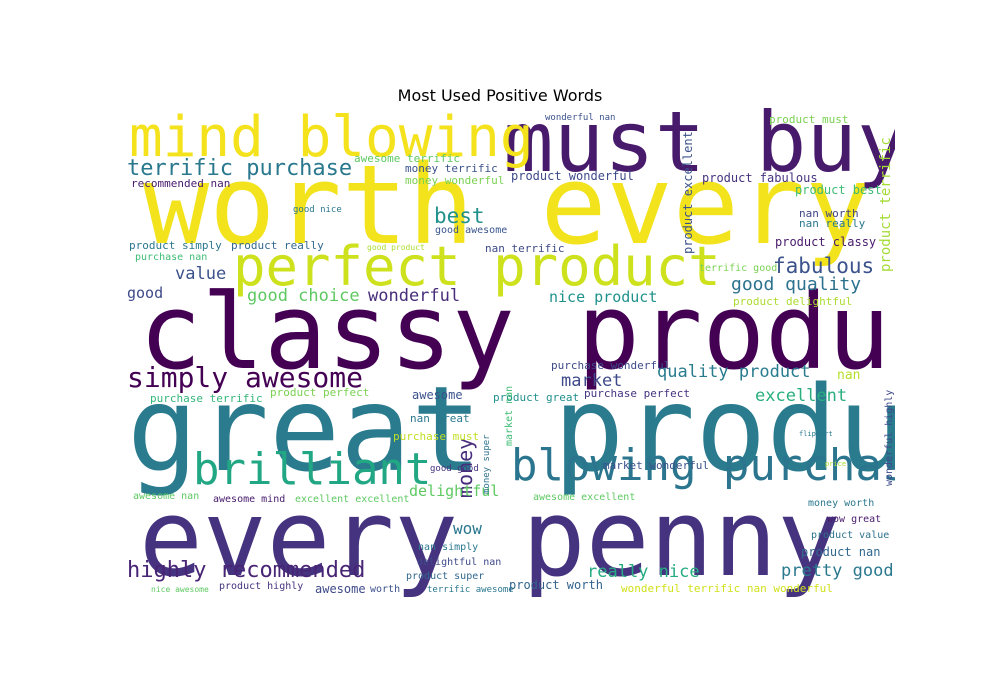 The height and width of the screenshot is (700, 1000). I want to click on word-nan-really: nan really, so click(832, 223).